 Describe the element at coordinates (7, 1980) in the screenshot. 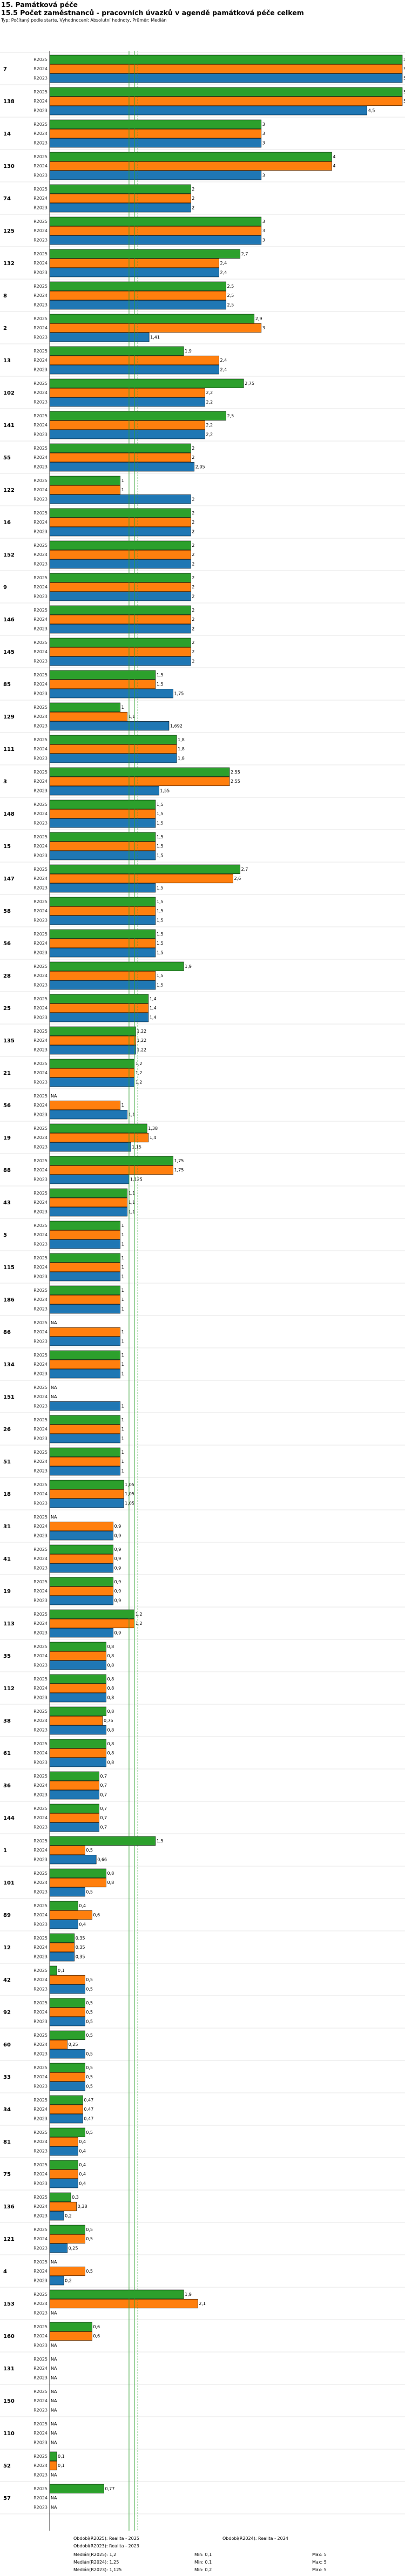

I see `group-label: 42` at that location.